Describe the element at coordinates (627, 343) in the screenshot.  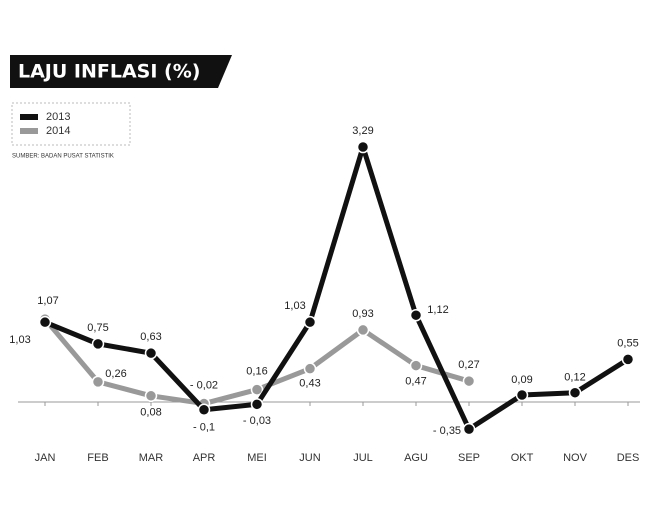
I see `value-label: 0,55` at that location.